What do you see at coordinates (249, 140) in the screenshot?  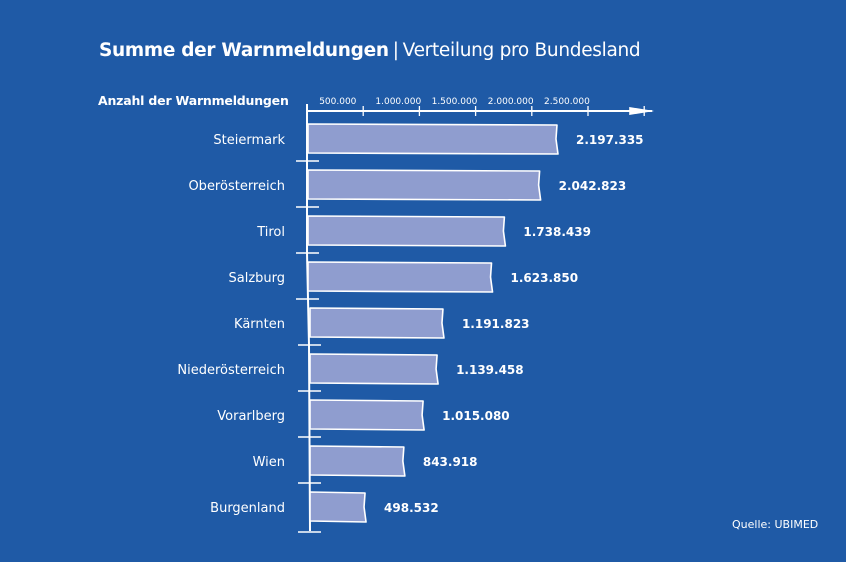 I see `category-label: Steiermark` at bounding box center [249, 140].